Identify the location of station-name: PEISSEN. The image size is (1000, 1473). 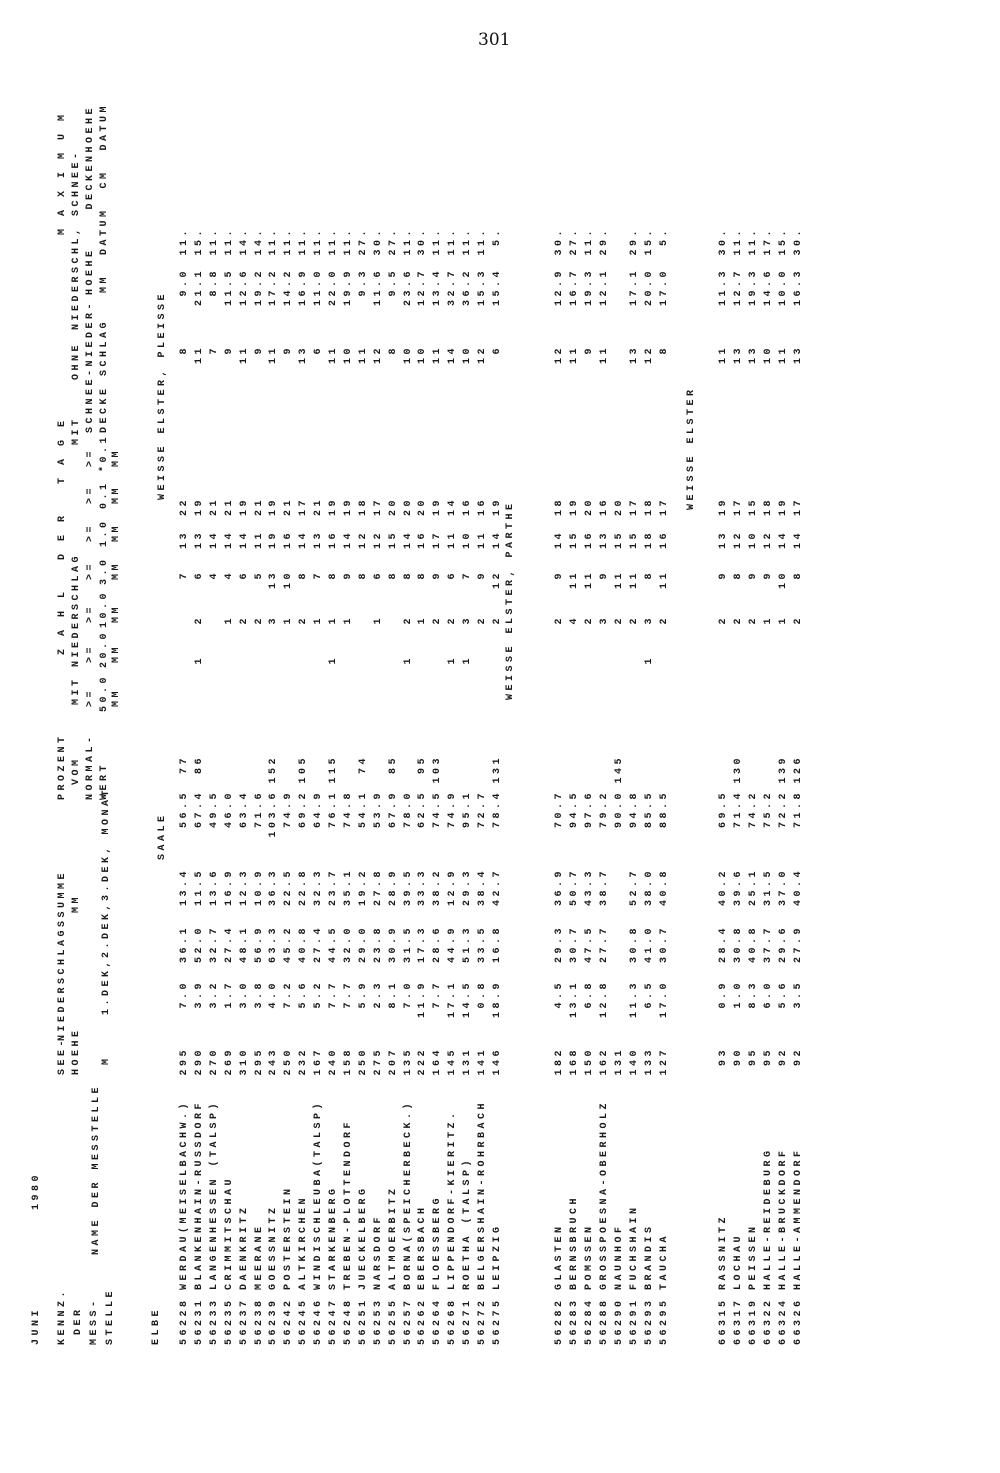
(753, 1256).